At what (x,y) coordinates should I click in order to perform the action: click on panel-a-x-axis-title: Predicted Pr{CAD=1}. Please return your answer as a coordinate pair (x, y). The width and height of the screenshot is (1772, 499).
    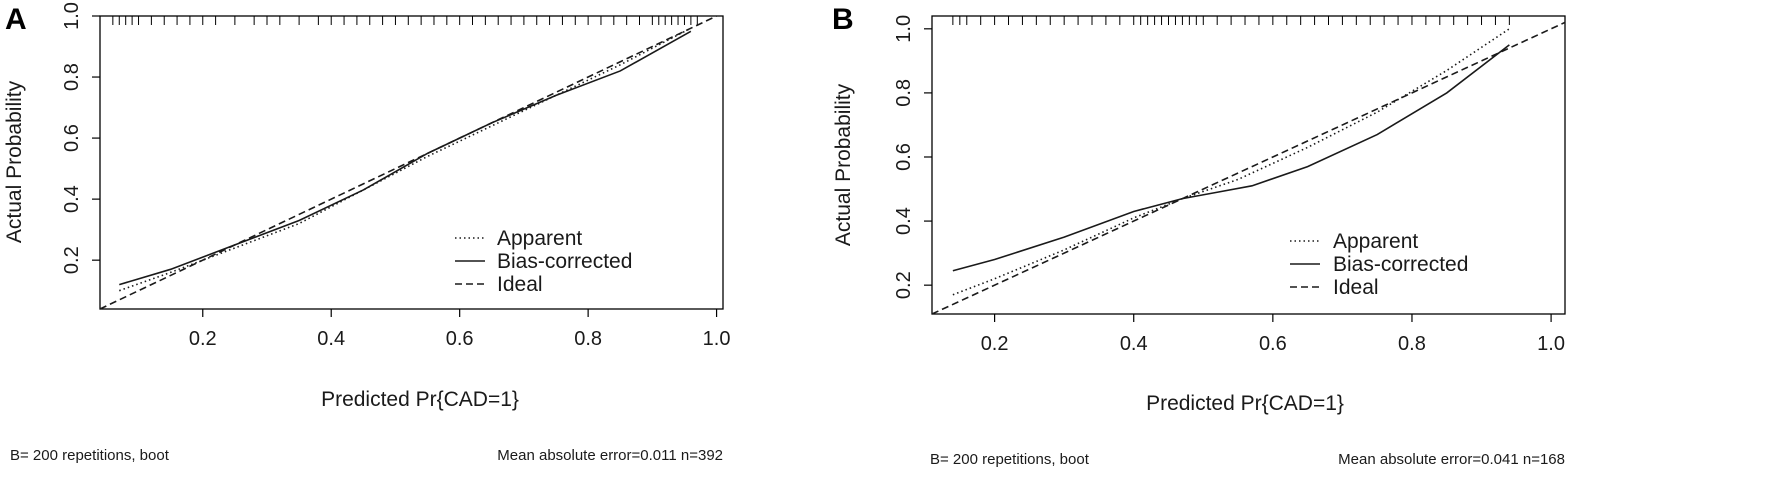
    Looking at the image, I should click on (420, 399).